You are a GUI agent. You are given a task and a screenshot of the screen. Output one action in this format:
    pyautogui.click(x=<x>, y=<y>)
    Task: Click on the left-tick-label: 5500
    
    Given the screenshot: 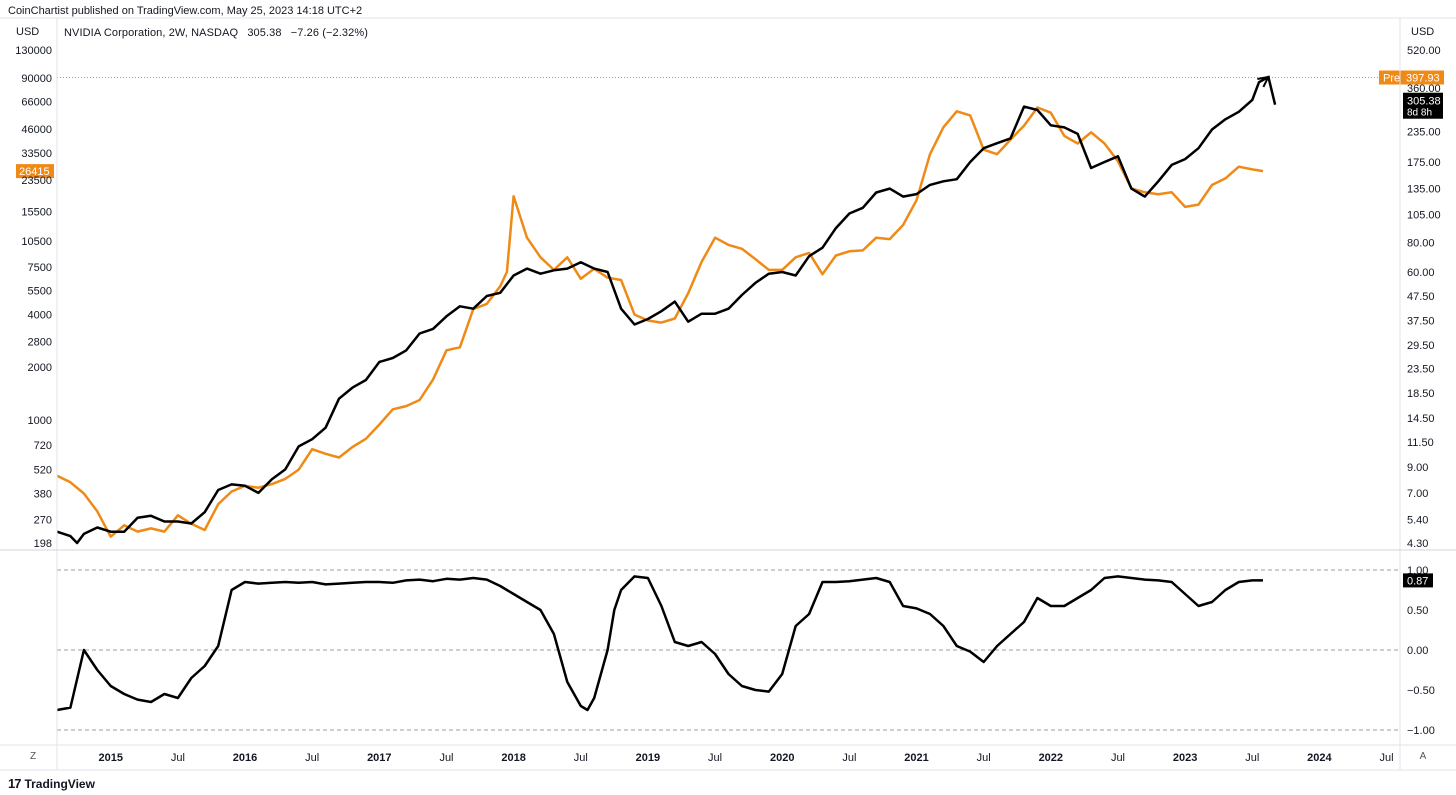 What is the action you would take?
    pyautogui.click(x=40, y=291)
    